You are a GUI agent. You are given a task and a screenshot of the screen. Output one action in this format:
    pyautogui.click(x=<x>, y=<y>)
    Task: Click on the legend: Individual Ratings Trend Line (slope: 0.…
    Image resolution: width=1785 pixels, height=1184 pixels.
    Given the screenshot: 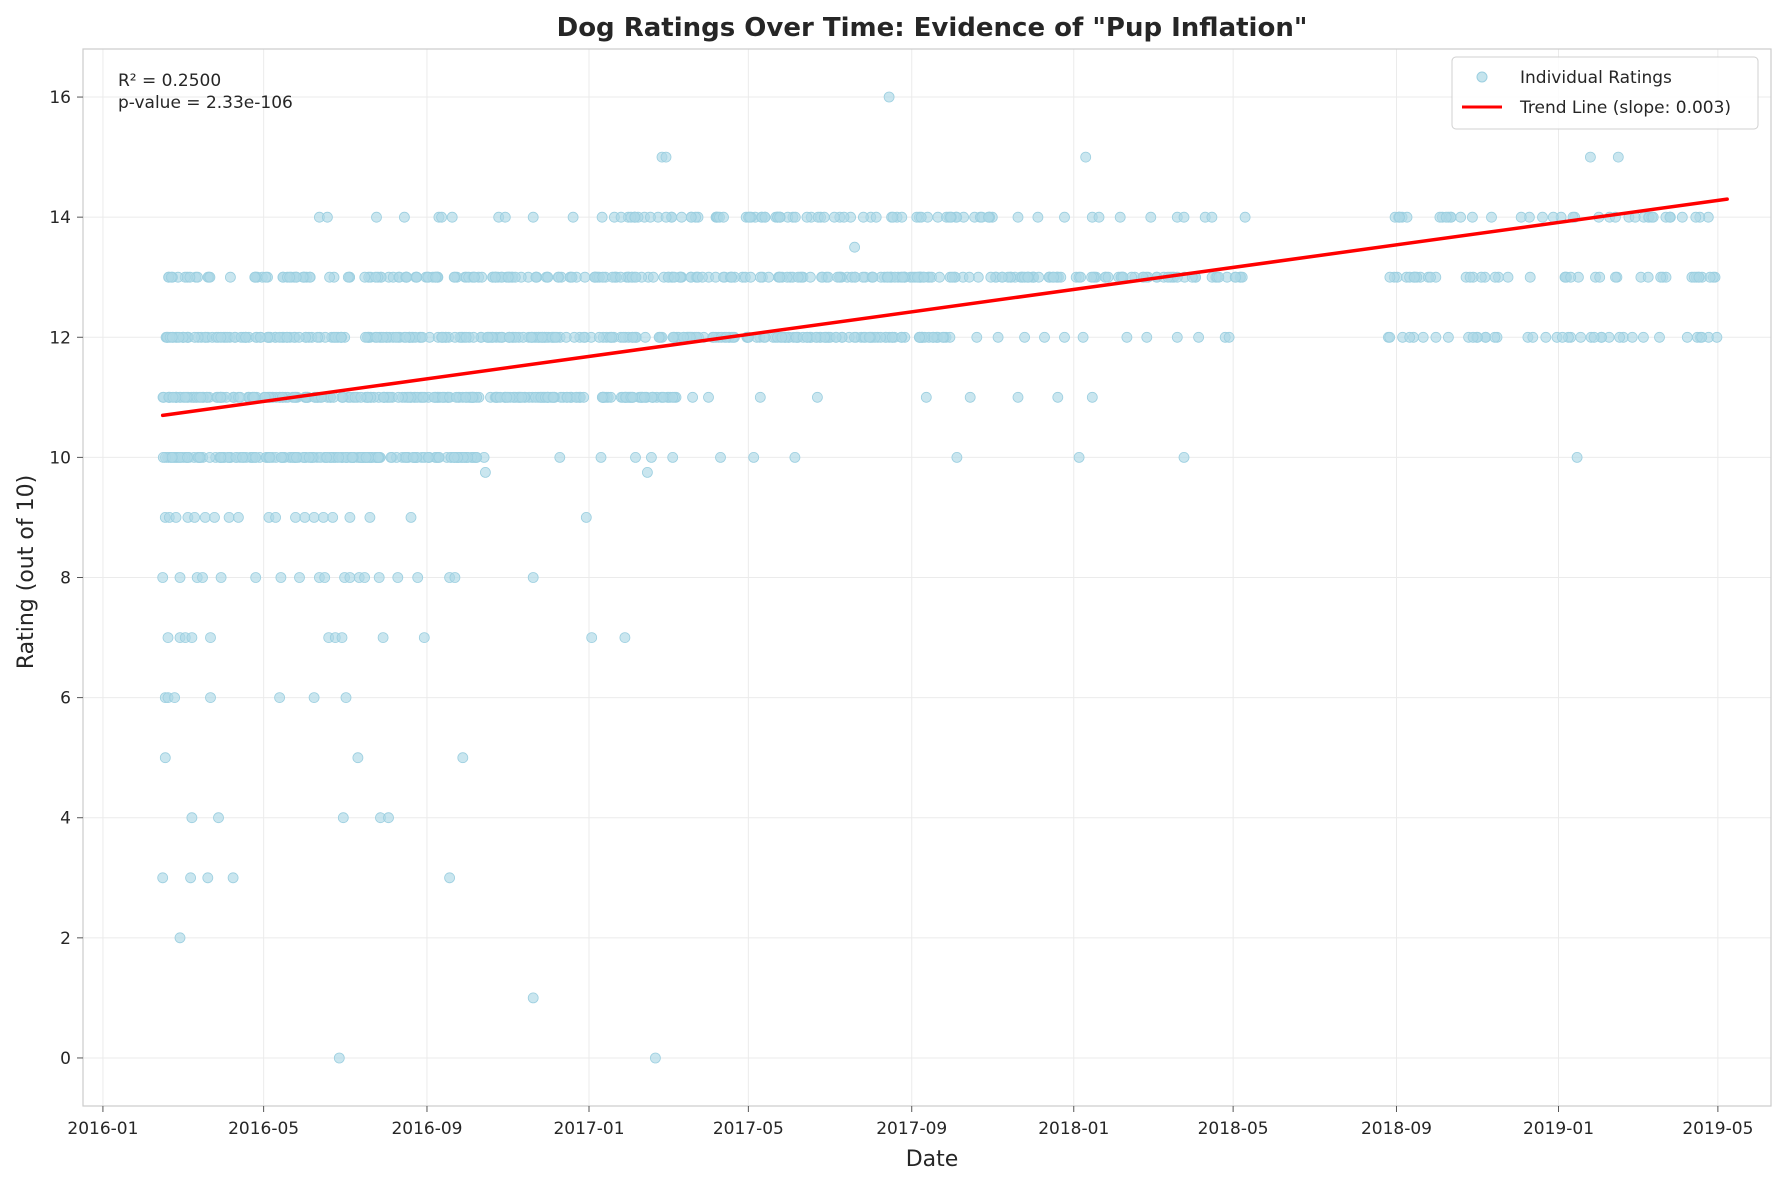 What is the action you would take?
    pyautogui.click(x=1605, y=93)
    